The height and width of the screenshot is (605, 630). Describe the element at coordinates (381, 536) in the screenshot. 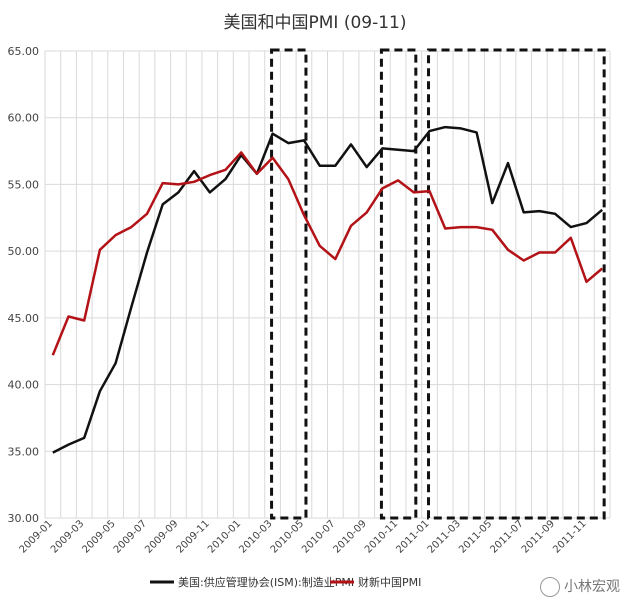

I see `x-tick-label: 2010-11` at that location.